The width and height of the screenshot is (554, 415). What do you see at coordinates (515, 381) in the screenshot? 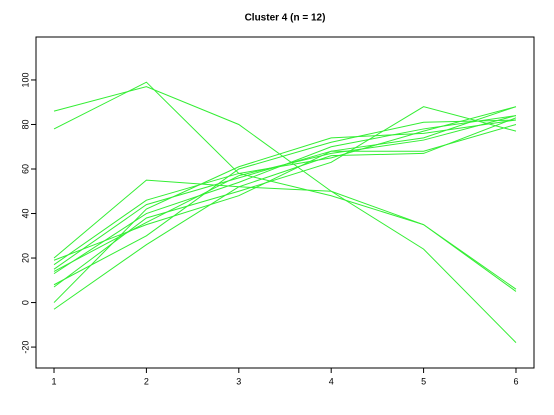
I see `x-tick-label: 6` at bounding box center [515, 381].